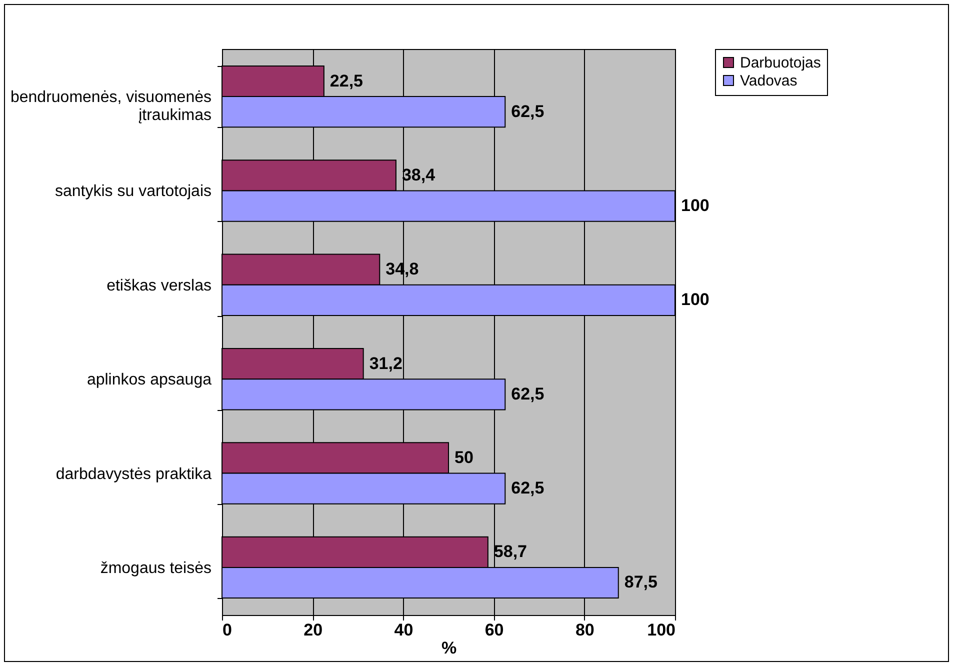 This screenshot has width=955, height=668. I want to click on y-tick-label: bendruomenės, visuomenės įtraukimas, so click(111, 106).